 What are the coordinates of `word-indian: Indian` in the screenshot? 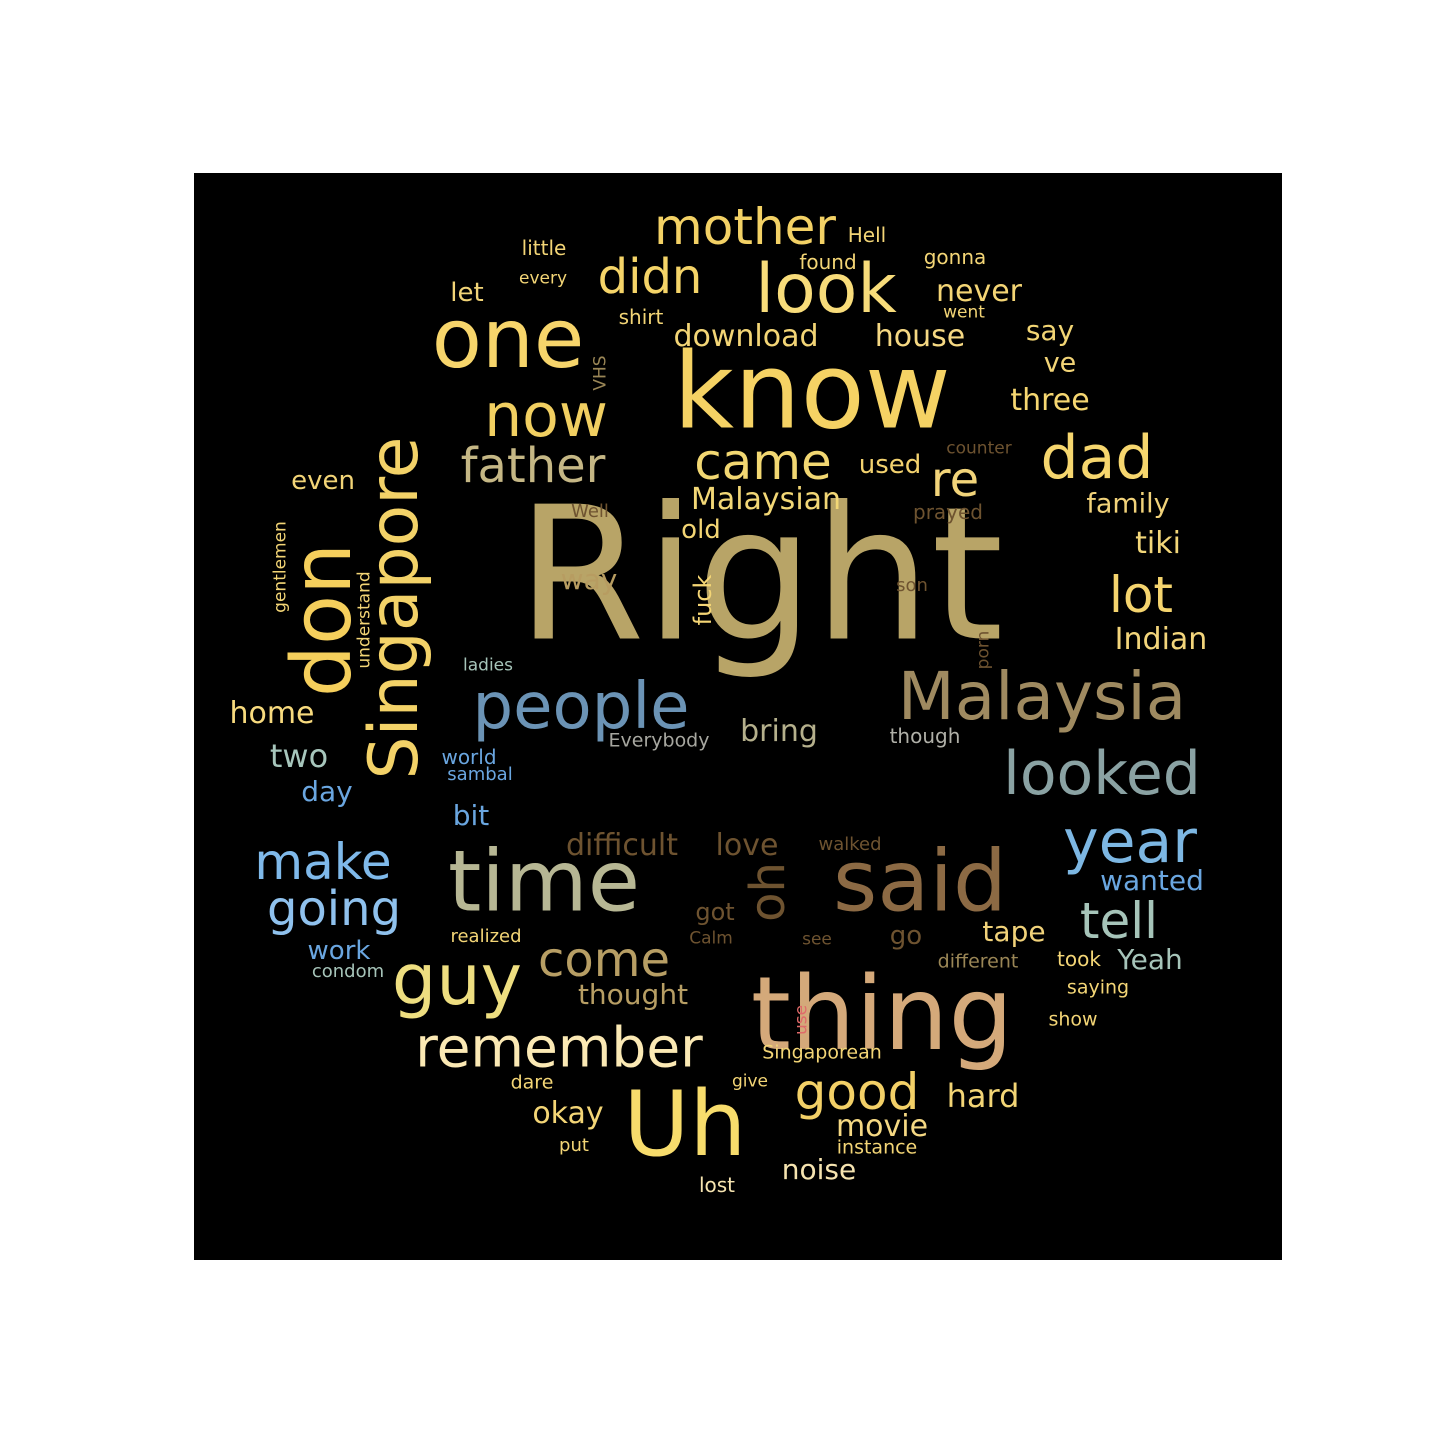 It's located at (1161, 639).